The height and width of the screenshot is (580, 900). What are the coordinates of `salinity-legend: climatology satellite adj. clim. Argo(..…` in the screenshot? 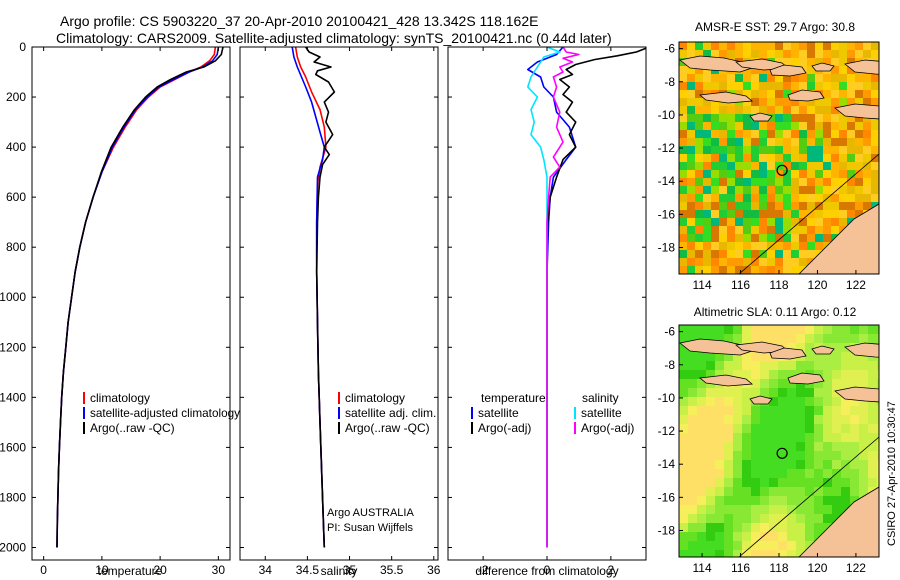 It's located at (387, 413).